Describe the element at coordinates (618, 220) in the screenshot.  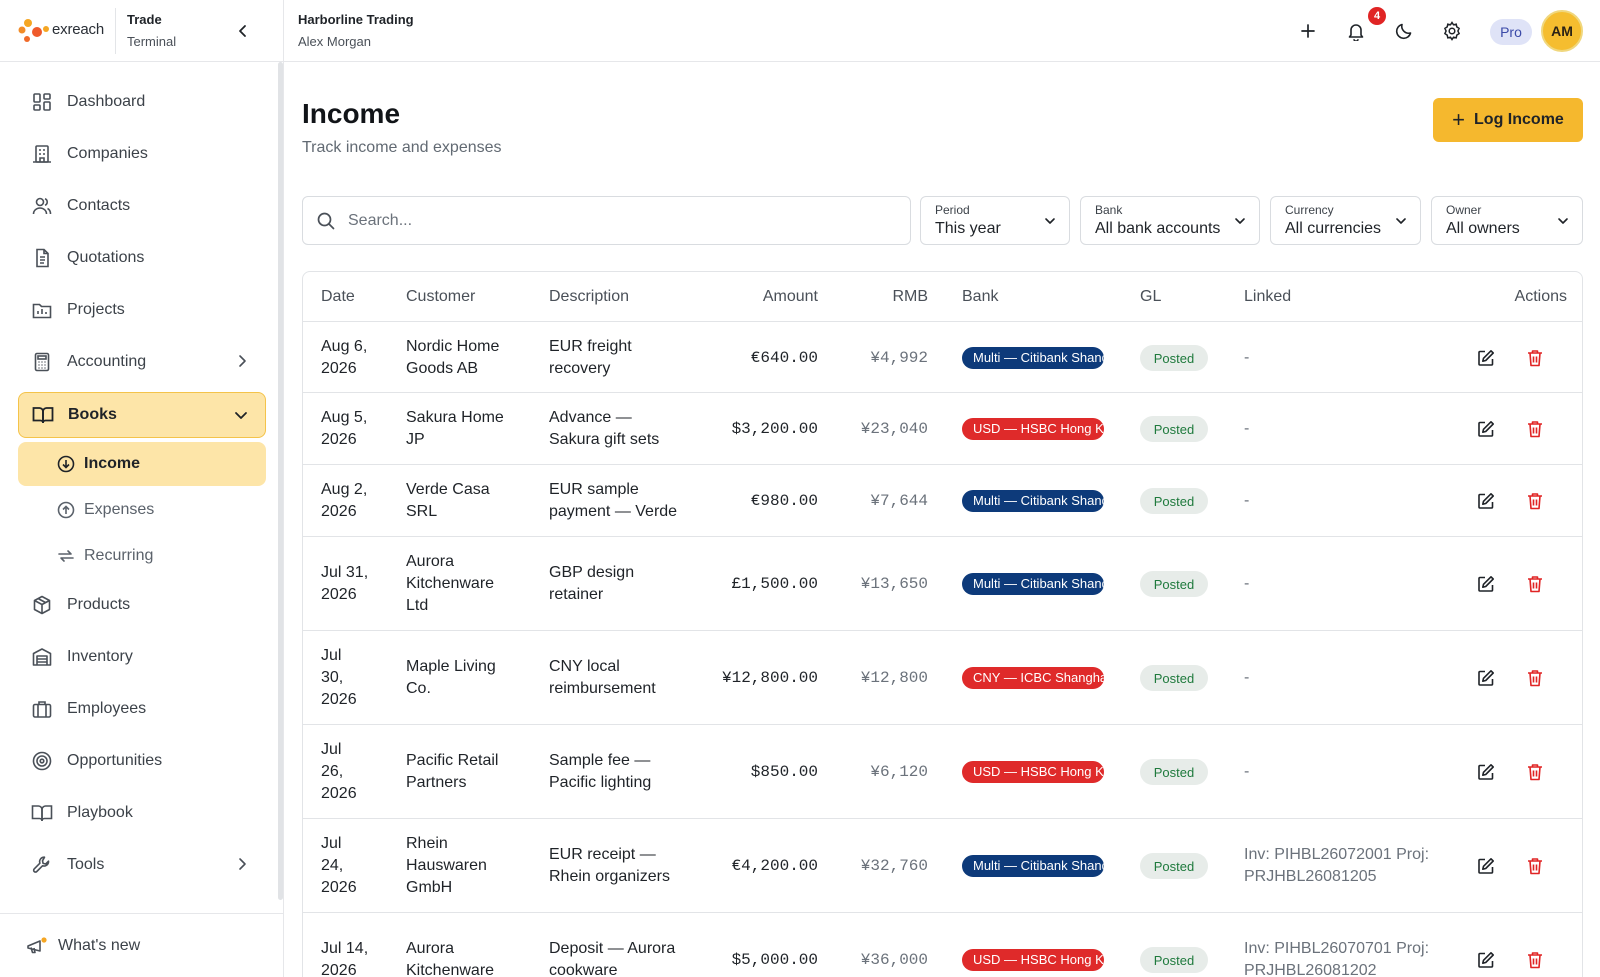
I see `search-input` at that location.